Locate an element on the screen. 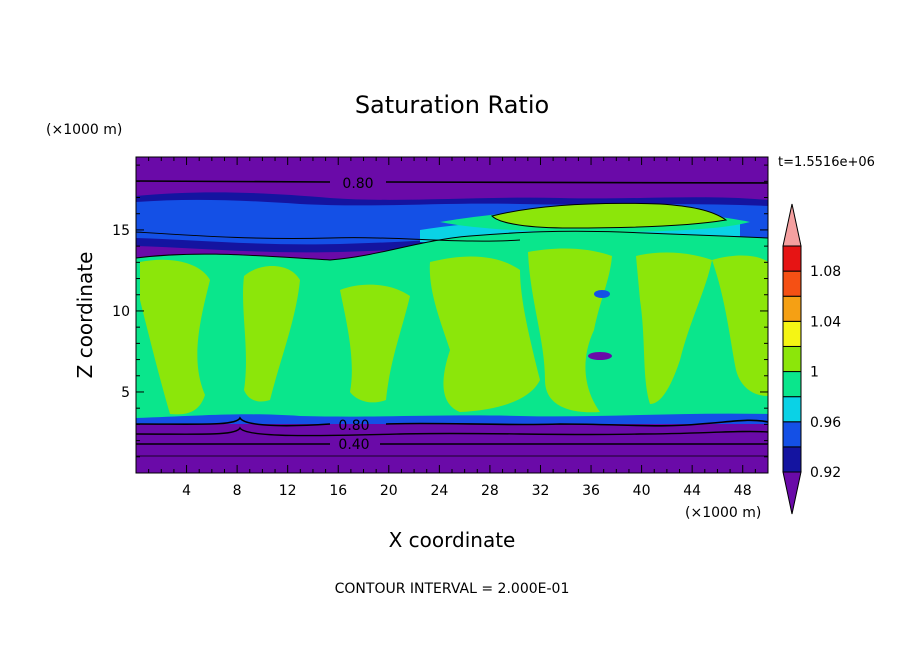  contour-cap is located at coordinates (609, 215).